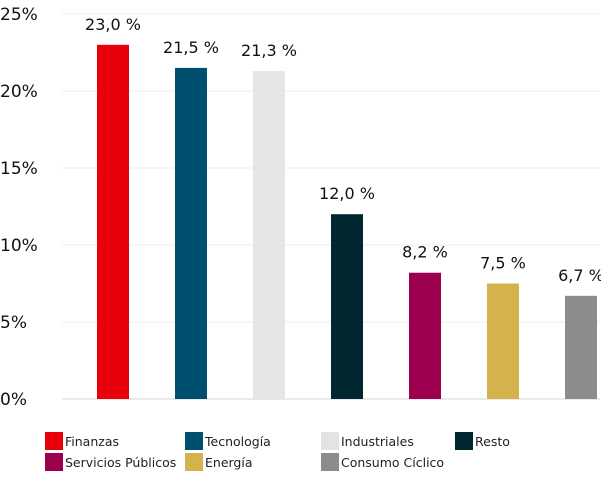 The height and width of the screenshot is (477, 601). I want to click on data-label: 8,2 %, so click(425, 252).